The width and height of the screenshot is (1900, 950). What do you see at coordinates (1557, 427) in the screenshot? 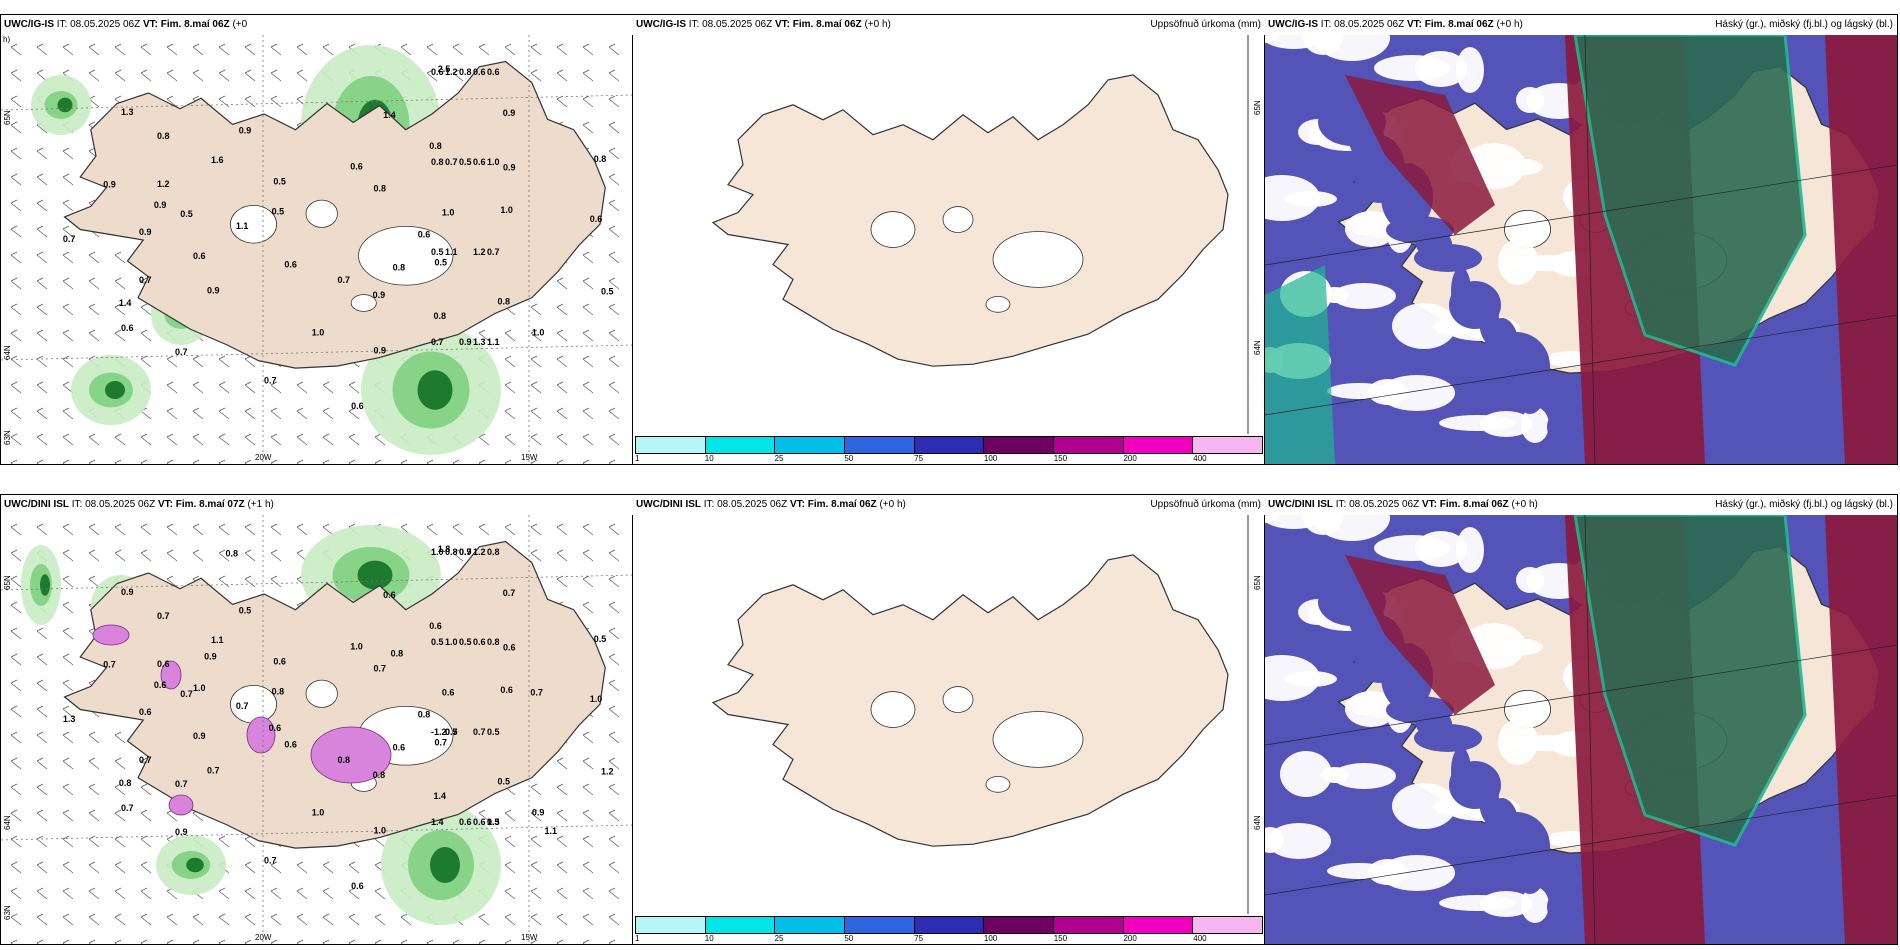
I see `low-cloud-area` at bounding box center [1557, 427].